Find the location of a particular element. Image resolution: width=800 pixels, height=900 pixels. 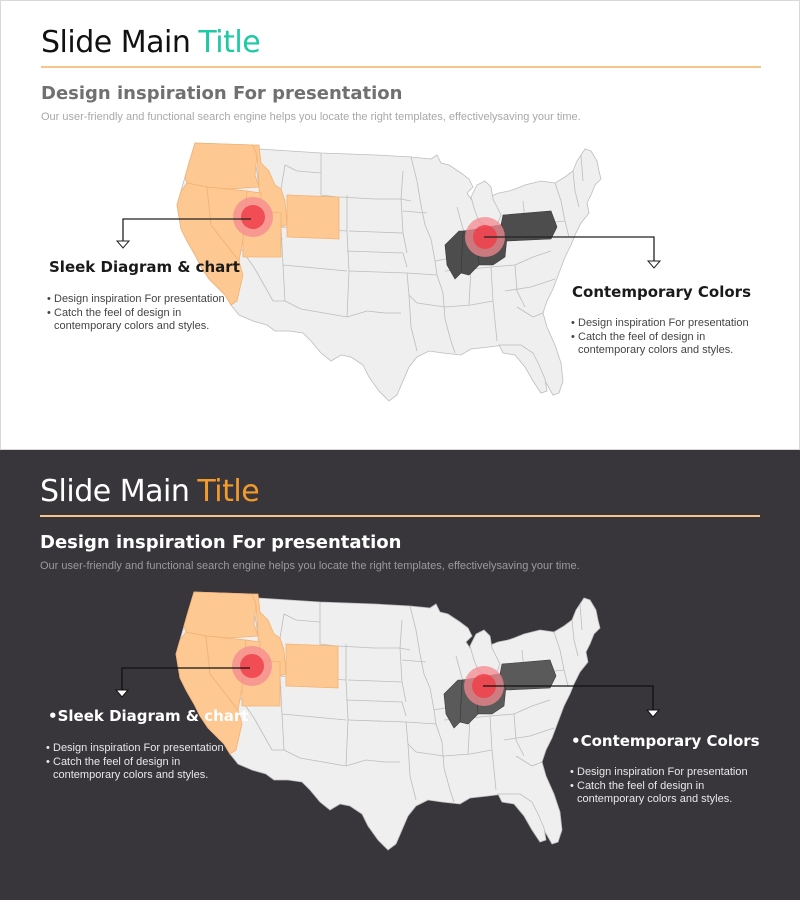

callout-right-heading: Contemporary Colors is located at coordinates (662, 292).